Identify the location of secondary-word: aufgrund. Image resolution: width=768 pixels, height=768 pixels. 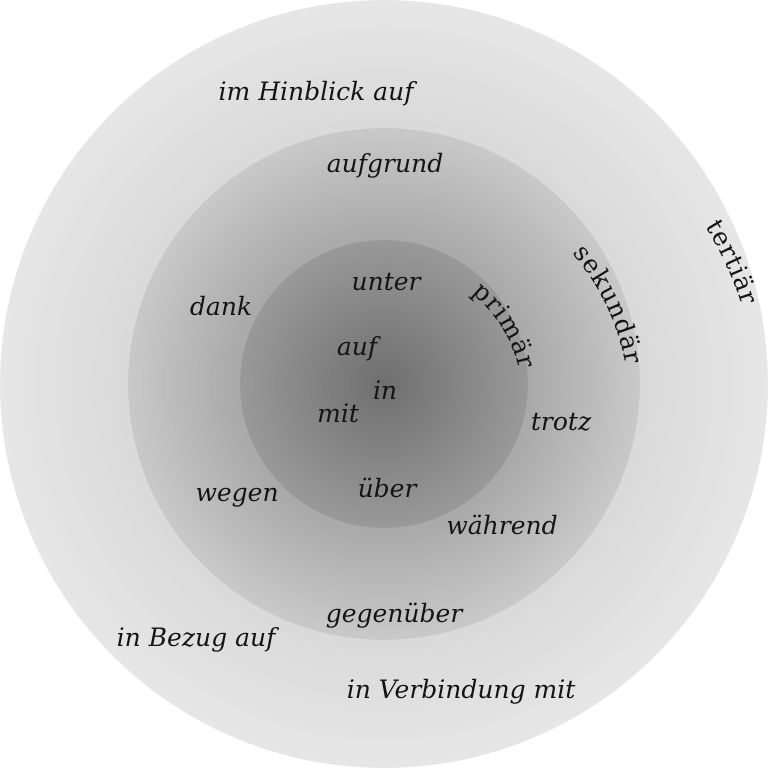
(385, 163).